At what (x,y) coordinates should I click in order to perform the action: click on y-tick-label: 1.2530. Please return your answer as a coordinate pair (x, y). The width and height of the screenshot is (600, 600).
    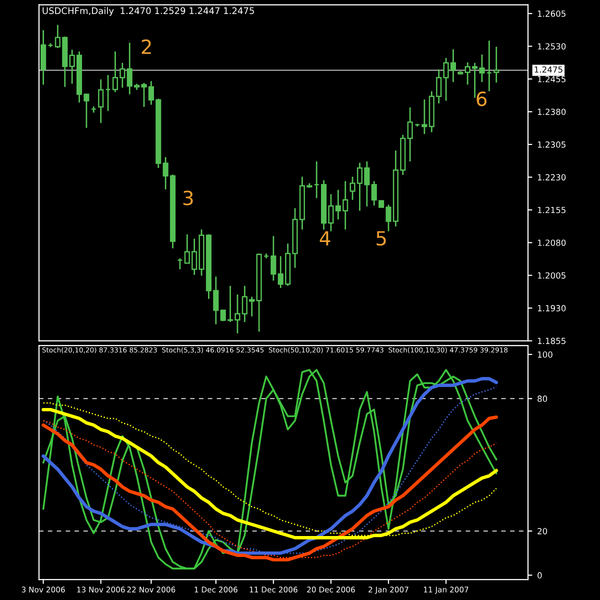
    Looking at the image, I should click on (552, 46).